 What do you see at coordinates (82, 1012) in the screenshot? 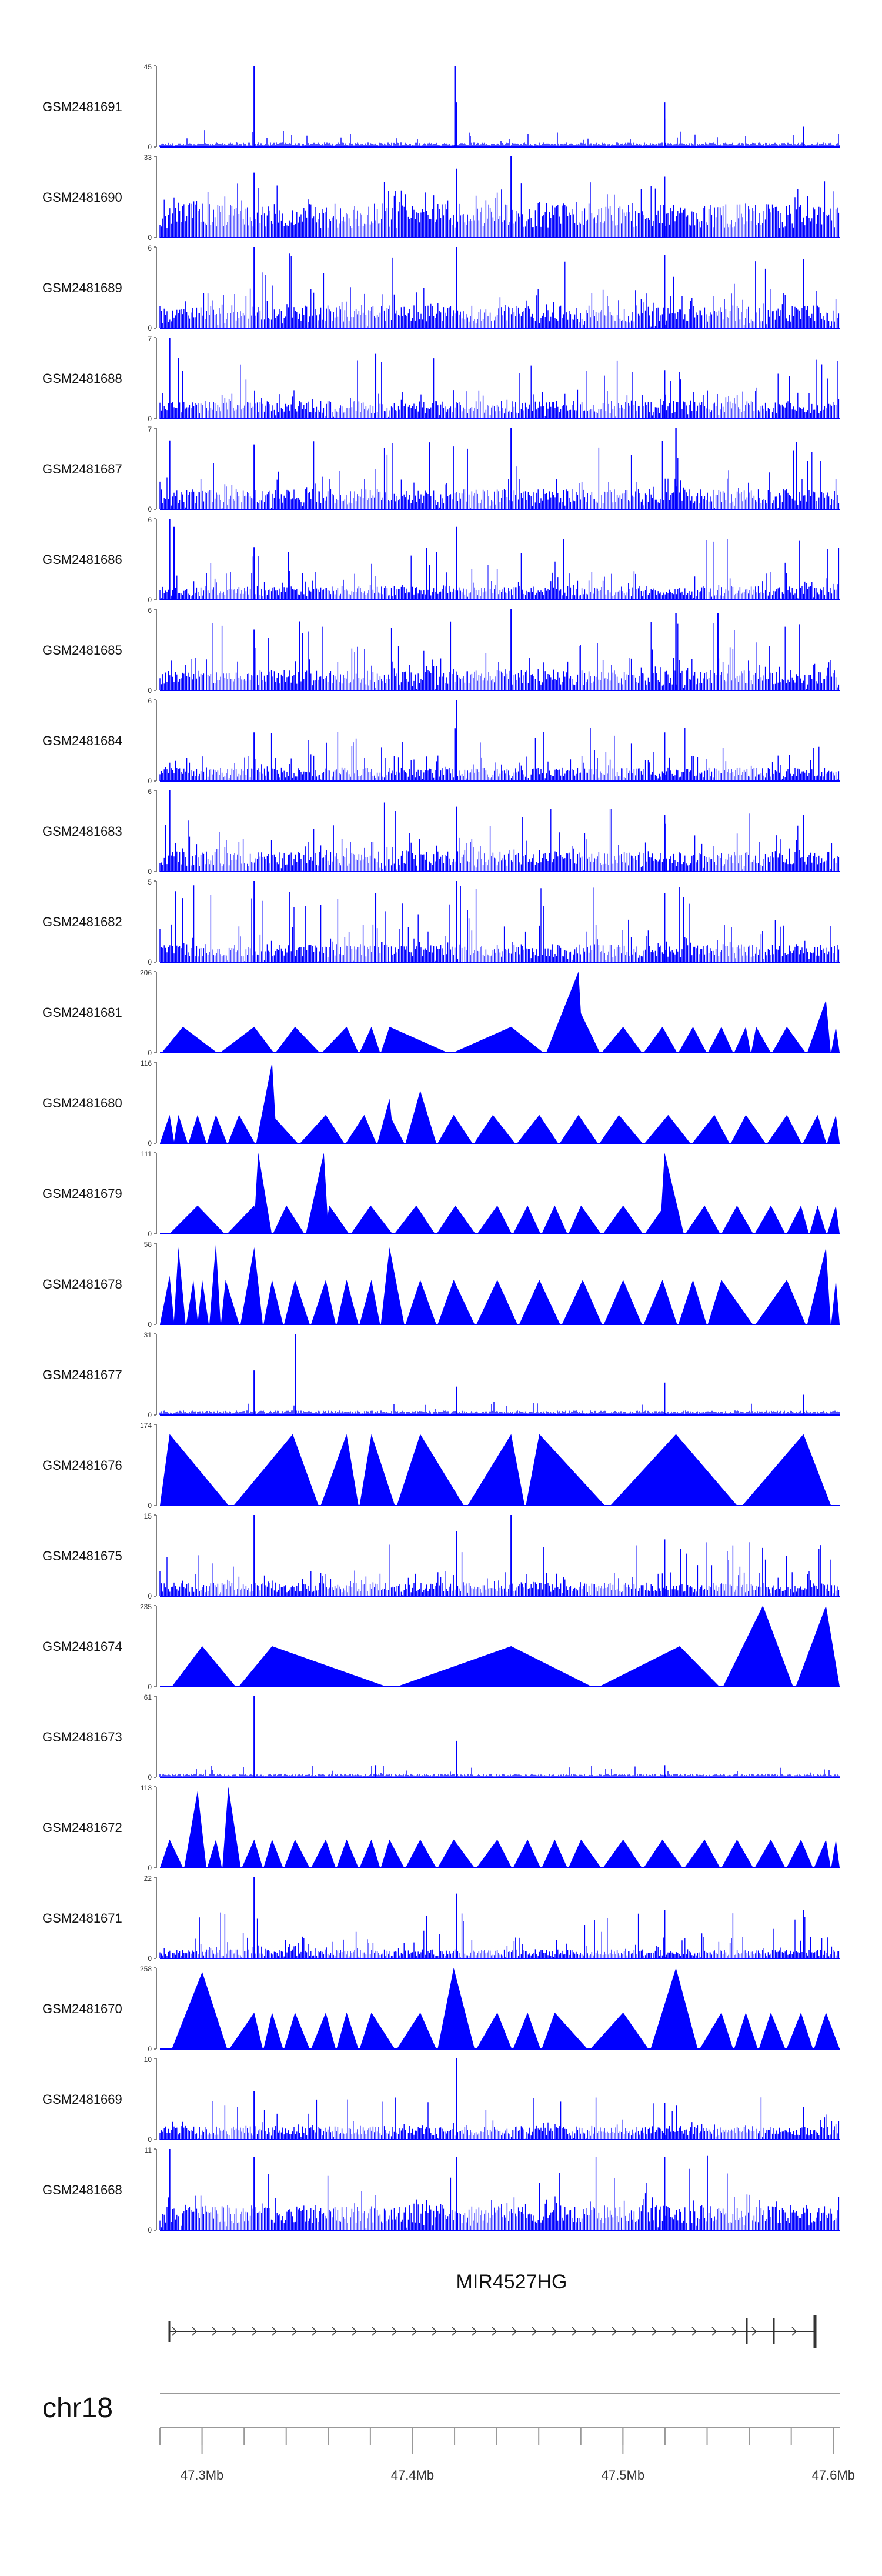
I see `track-label: GSM2481681` at bounding box center [82, 1012].